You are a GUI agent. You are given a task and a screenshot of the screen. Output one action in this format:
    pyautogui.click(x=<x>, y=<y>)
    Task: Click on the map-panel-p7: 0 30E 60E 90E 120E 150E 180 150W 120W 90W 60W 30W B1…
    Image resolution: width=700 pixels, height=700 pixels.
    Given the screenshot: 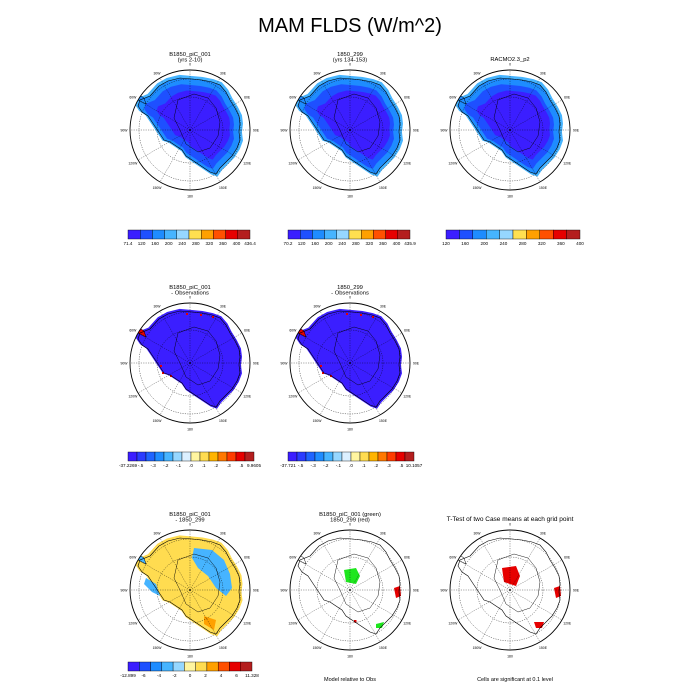 What is the action you would take?
    pyautogui.click(x=350, y=585)
    